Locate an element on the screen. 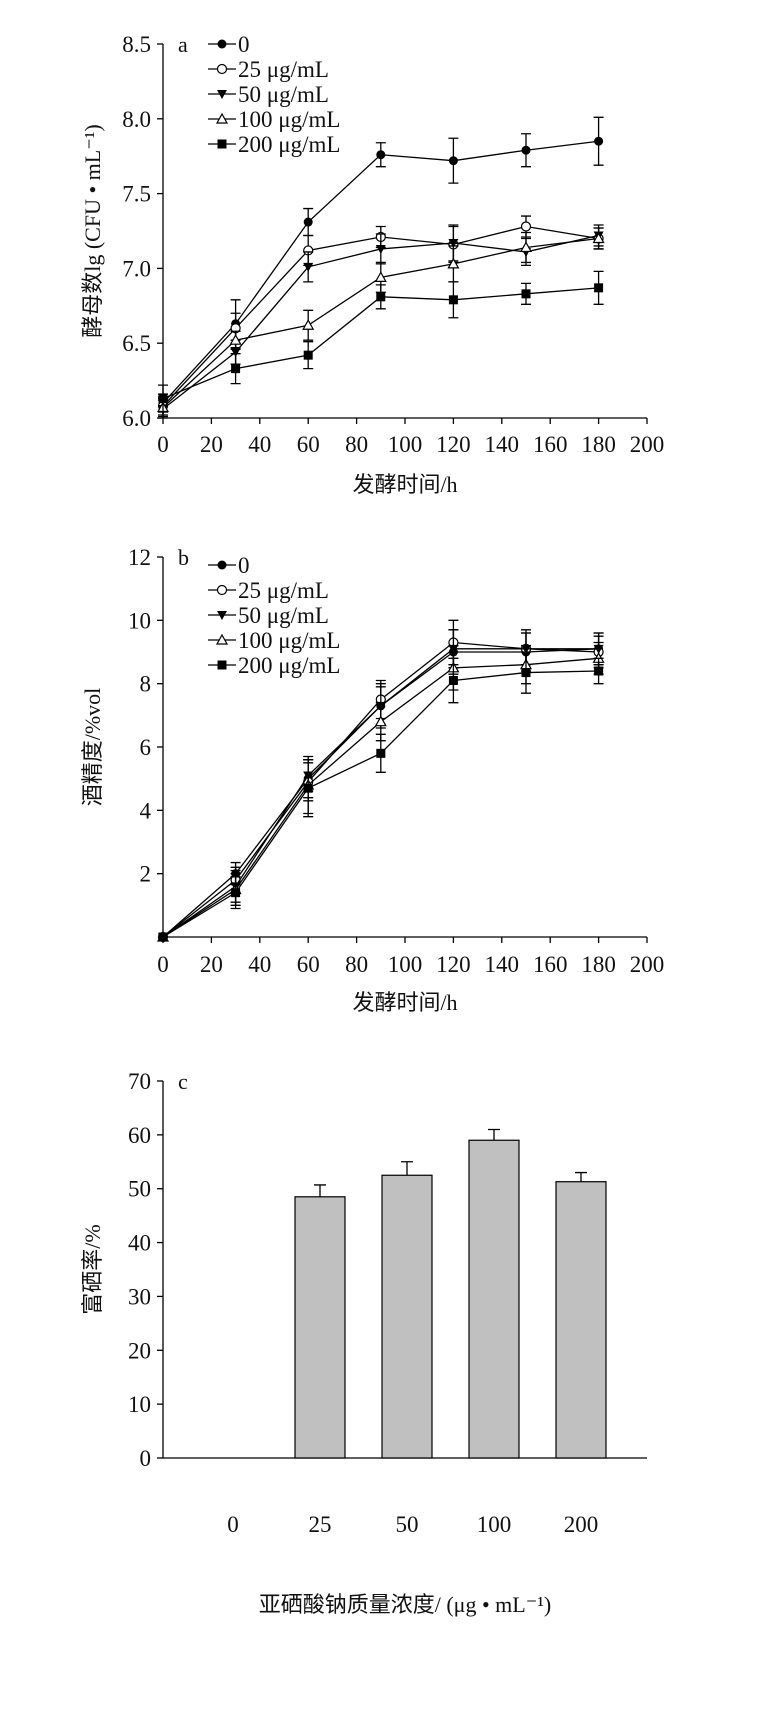 This screenshot has width=768, height=1728. y-tick-label: 10 is located at coordinates (139, 620).